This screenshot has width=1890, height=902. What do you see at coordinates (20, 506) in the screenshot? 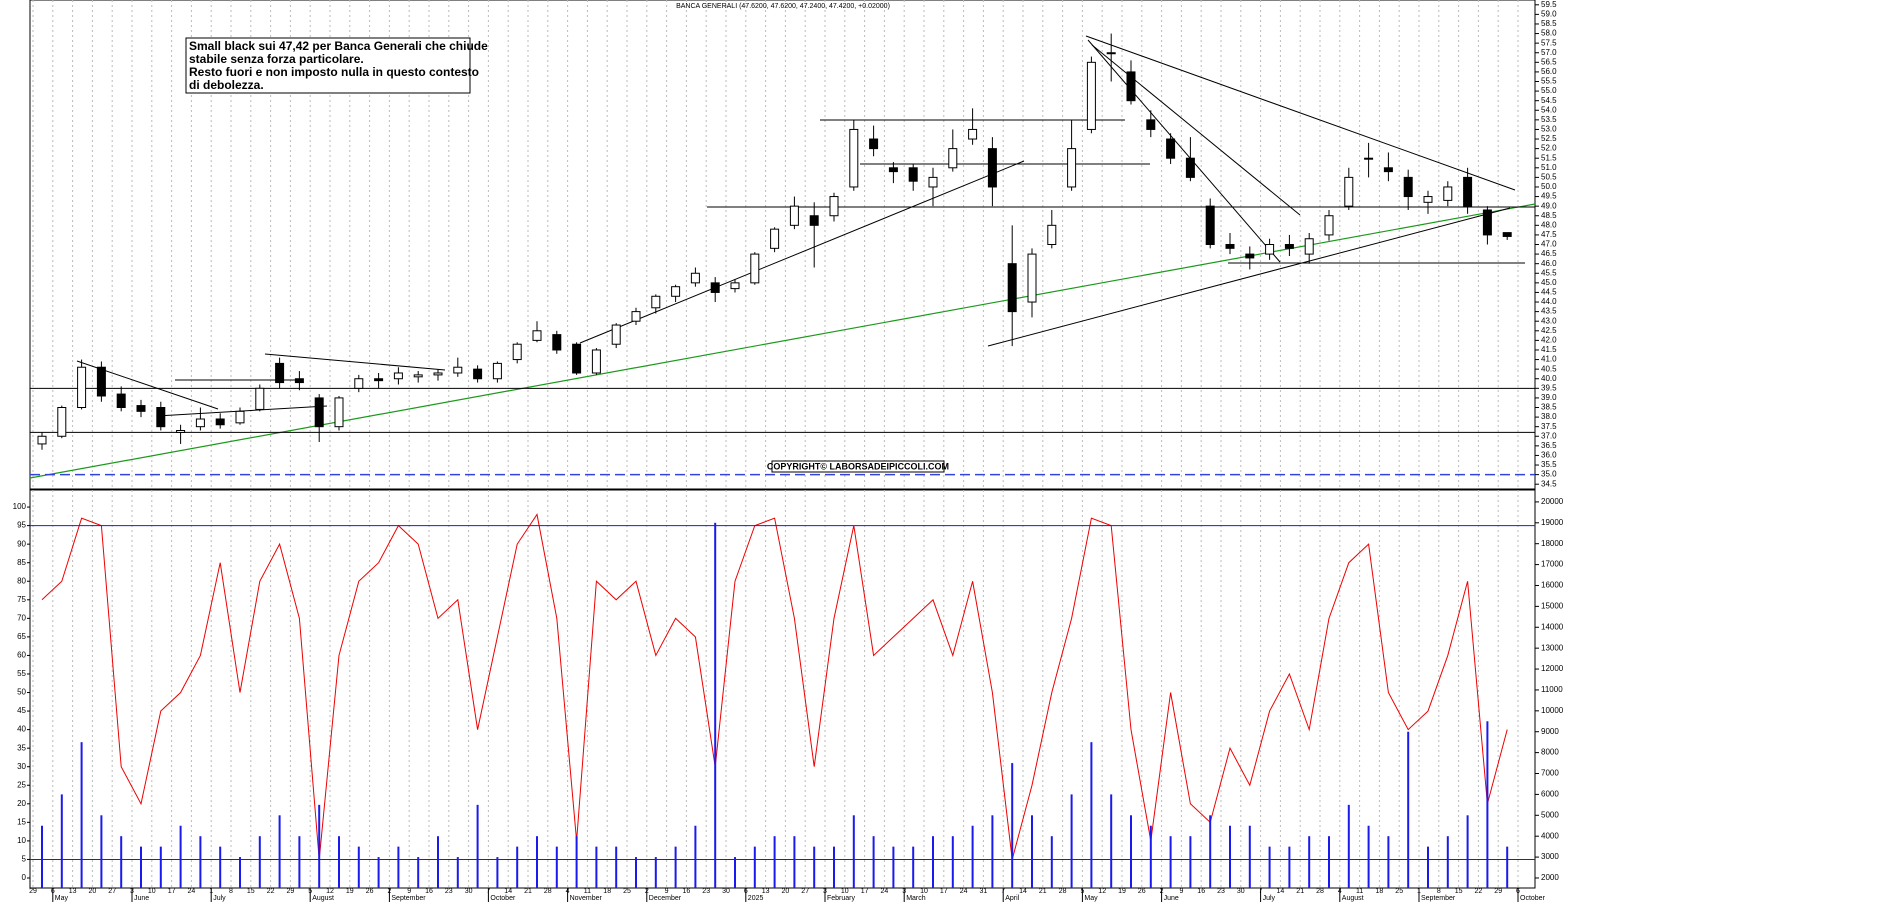
I see `y-tick-label: 100` at bounding box center [20, 506].